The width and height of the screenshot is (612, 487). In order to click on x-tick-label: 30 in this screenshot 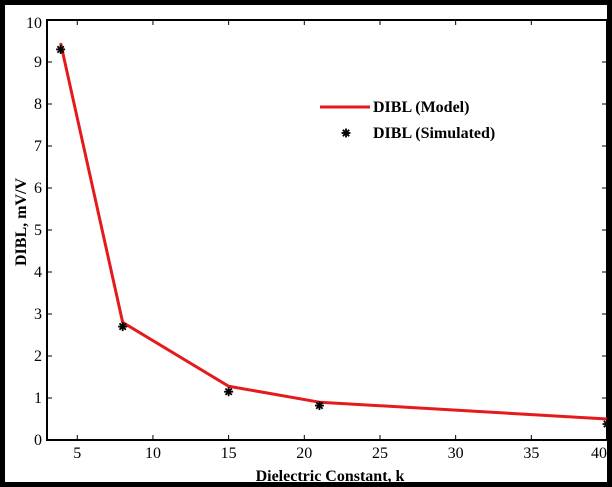, I will do `click(456, 453)`.